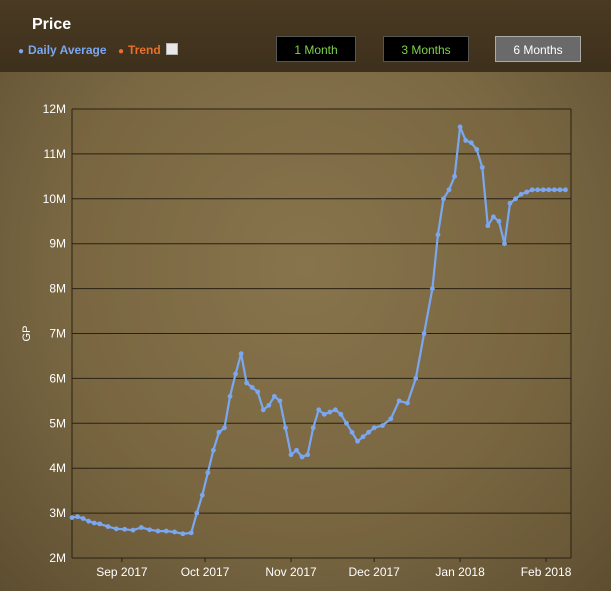  Describe the element at coordinates (57, 289) in the screenshot. I see `y-tick-label: 8M` at that location.